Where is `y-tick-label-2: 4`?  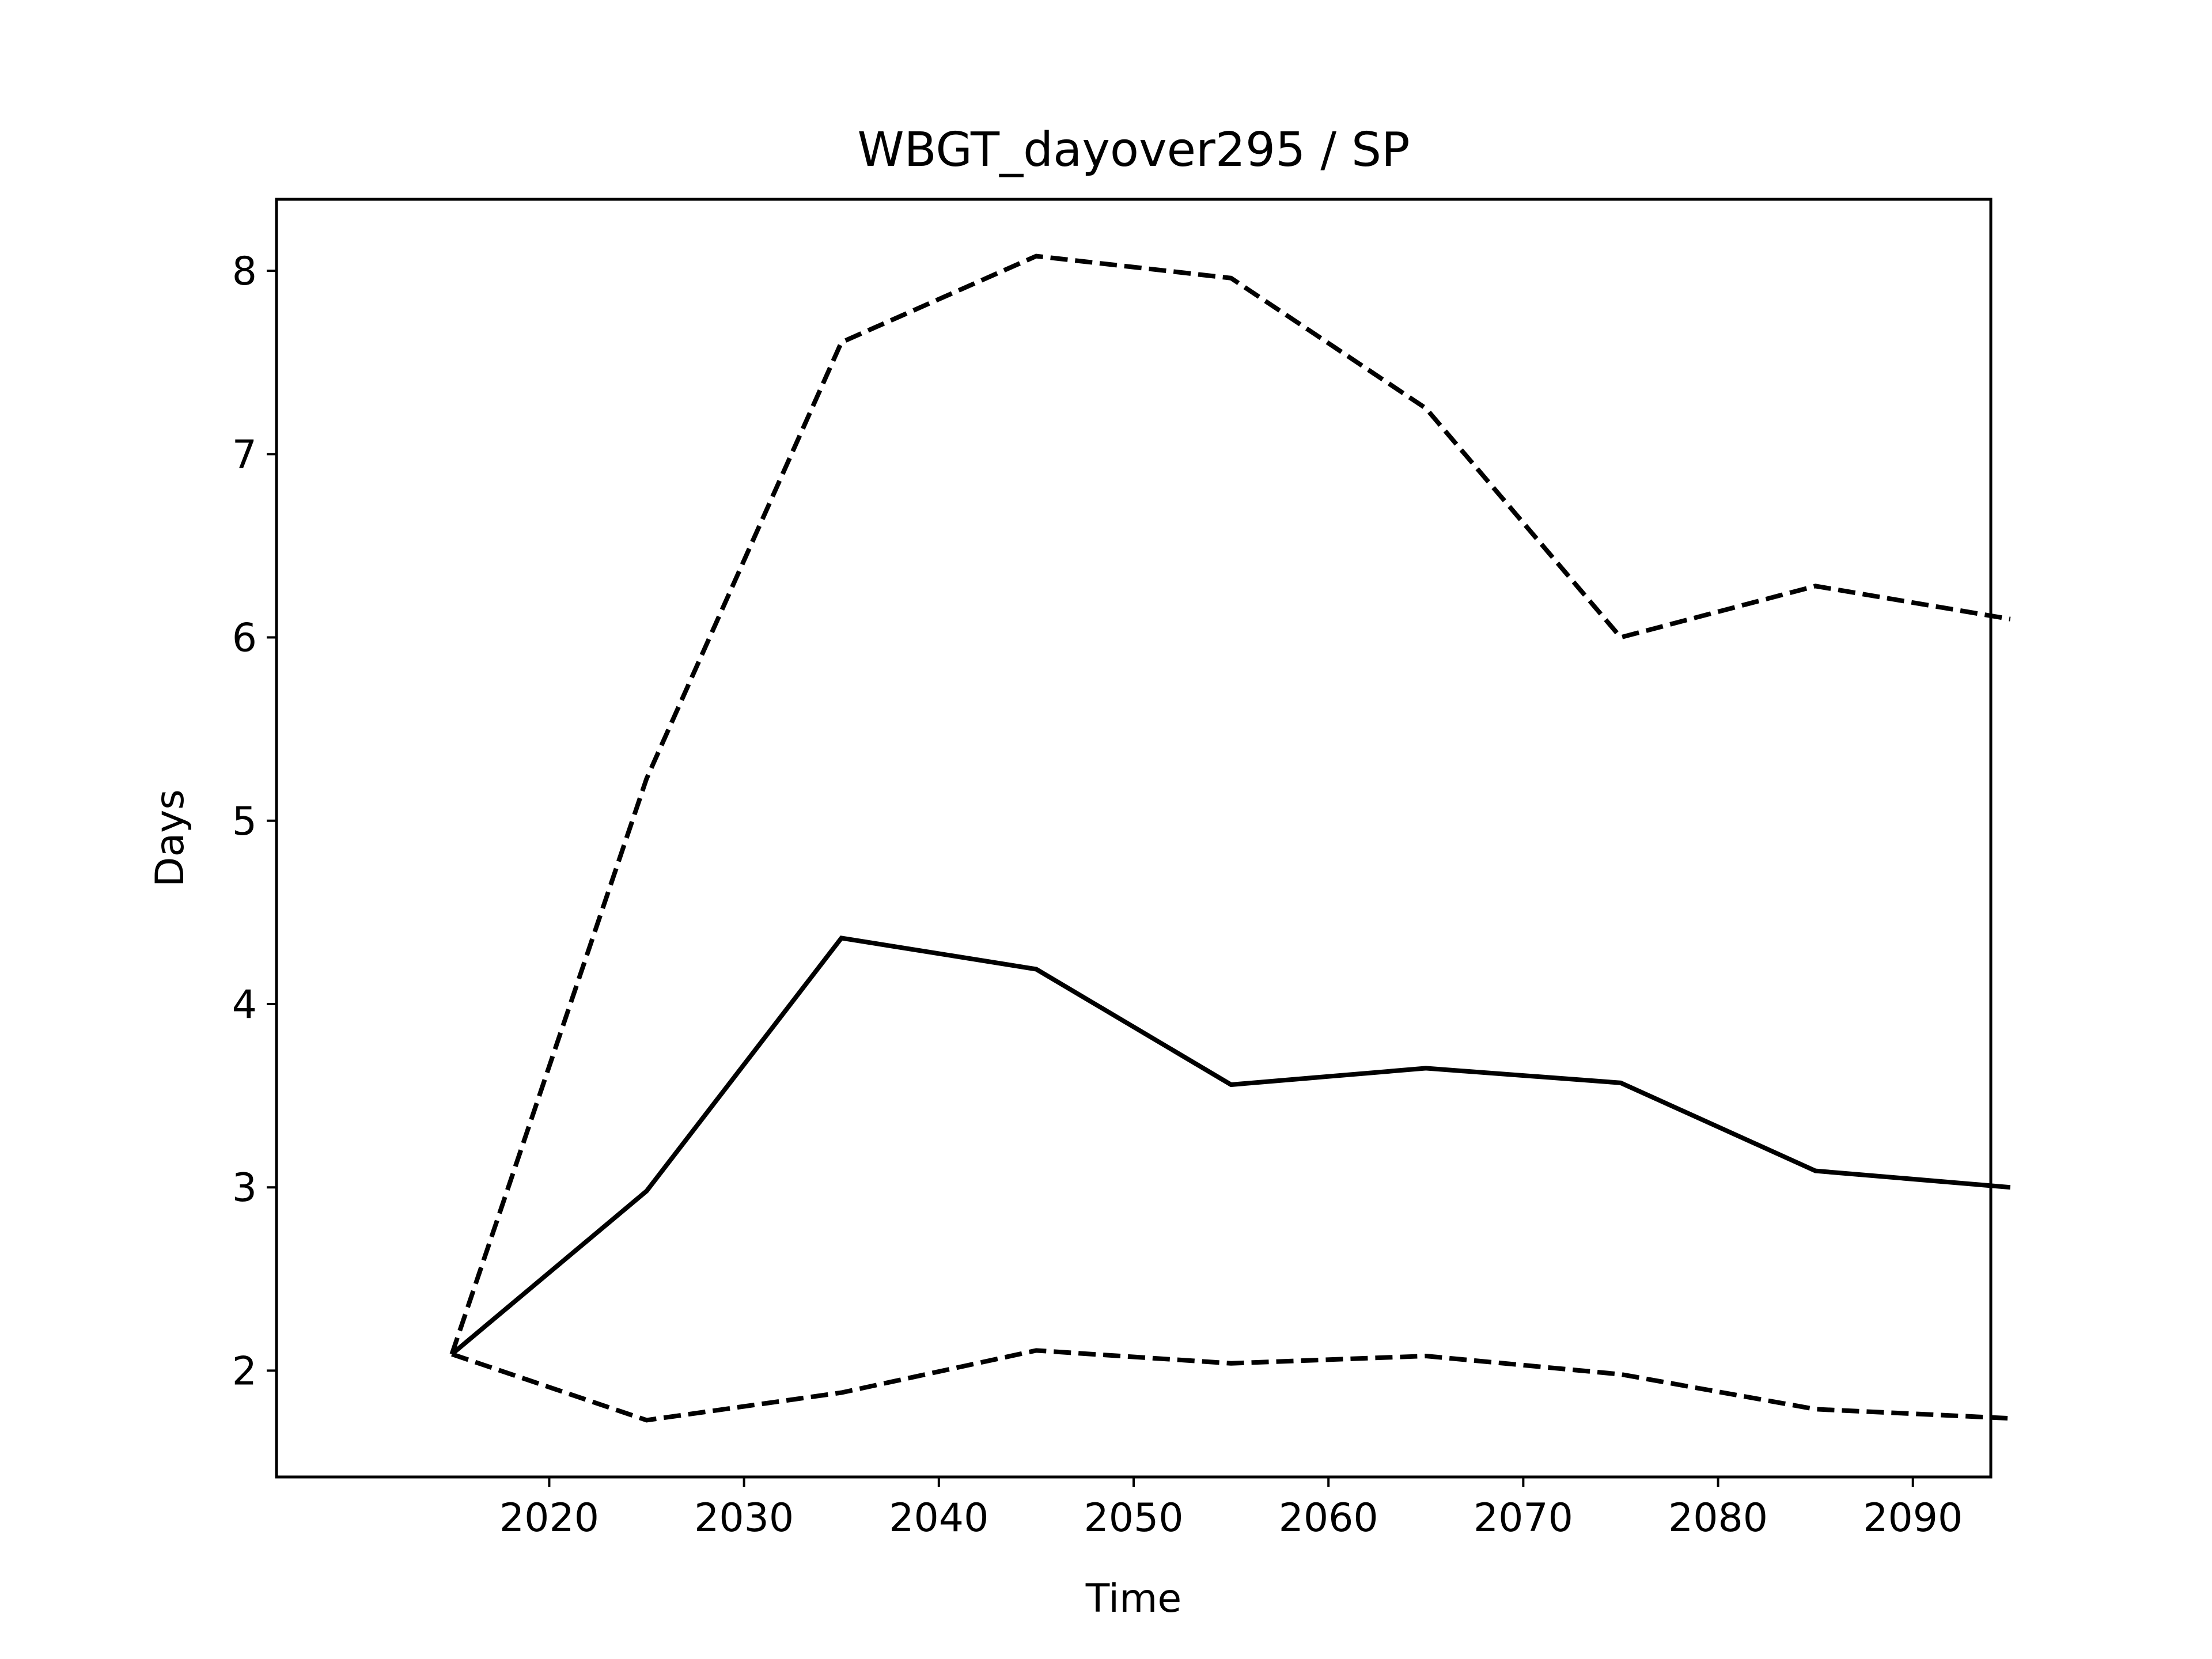 y-tick-label-2: 4 is located at coordinates (244, 1005).